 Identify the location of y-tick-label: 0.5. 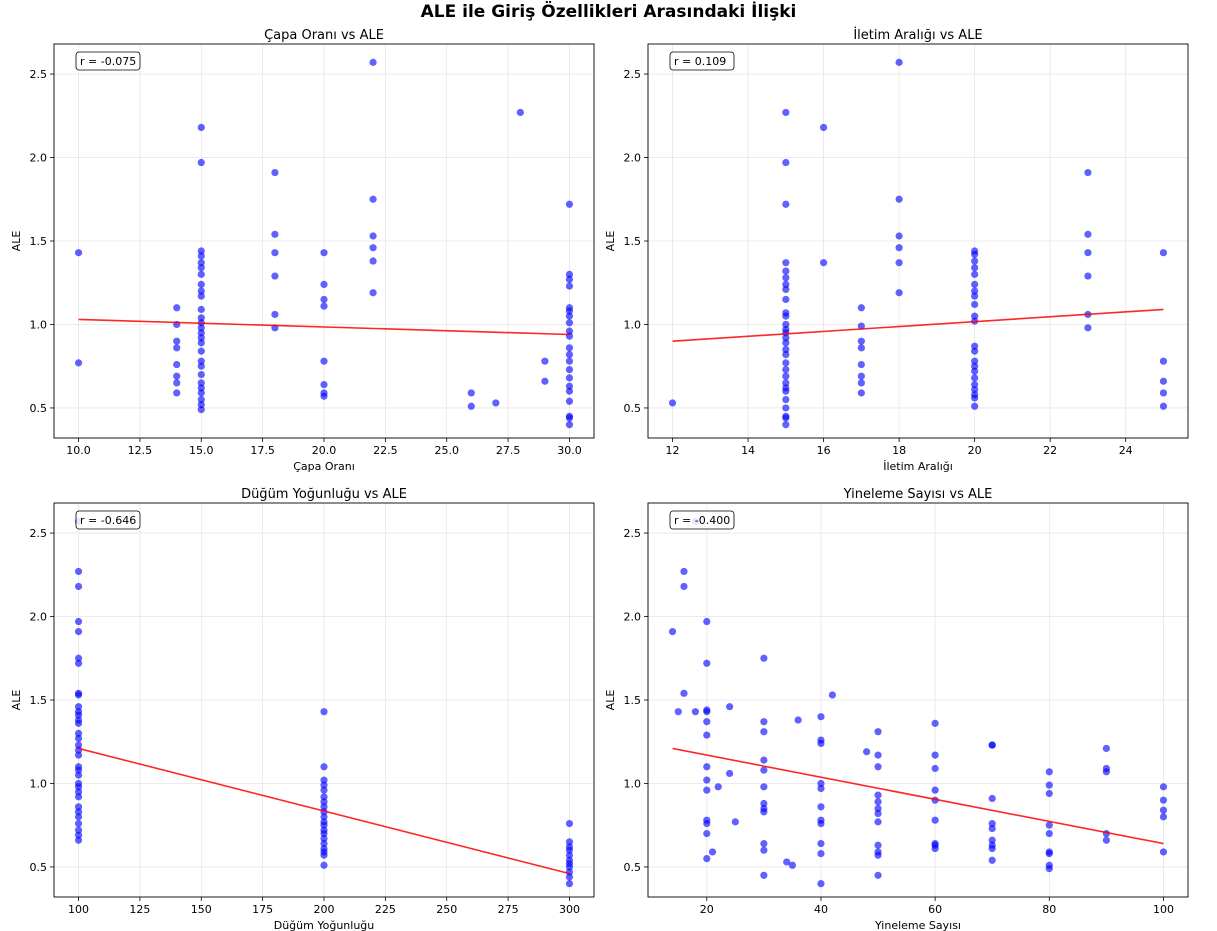
(633, 867).